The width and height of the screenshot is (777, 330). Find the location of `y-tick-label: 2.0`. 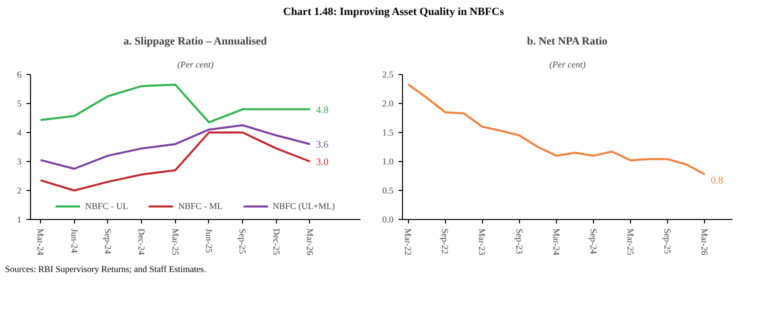

y-tick-label: 2.0 is located at coordinates (388, 103).